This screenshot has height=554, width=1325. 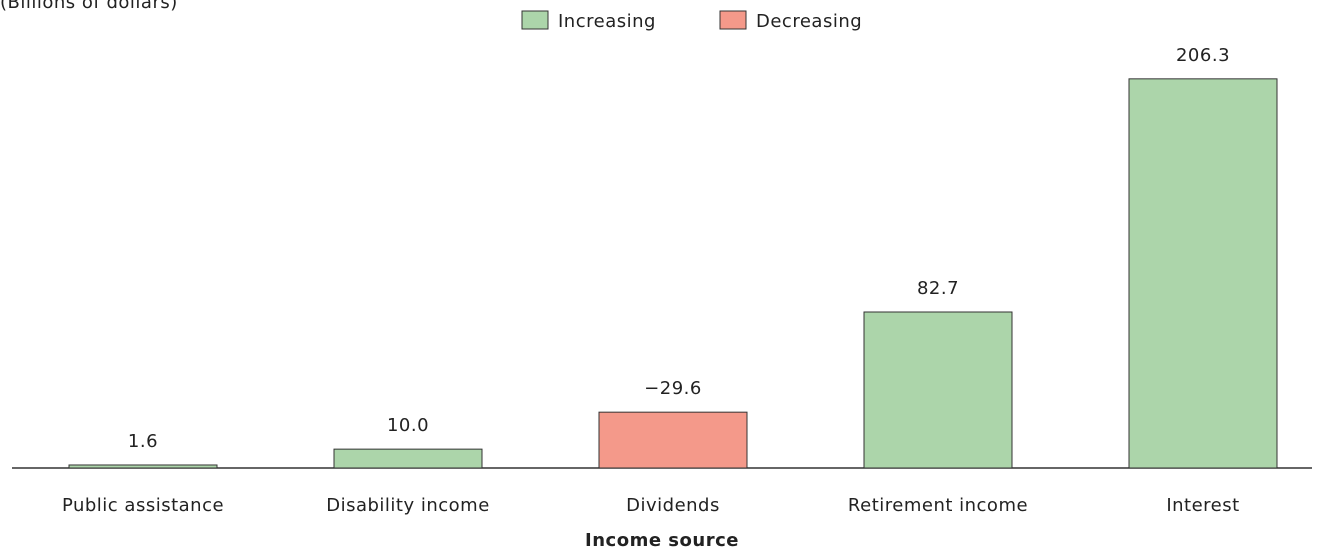 What do you see at coordinates (89, 6) in the screenshot?
I see `chart-subtitle: (Billions of dollars)` at bounding box center [89, 6].